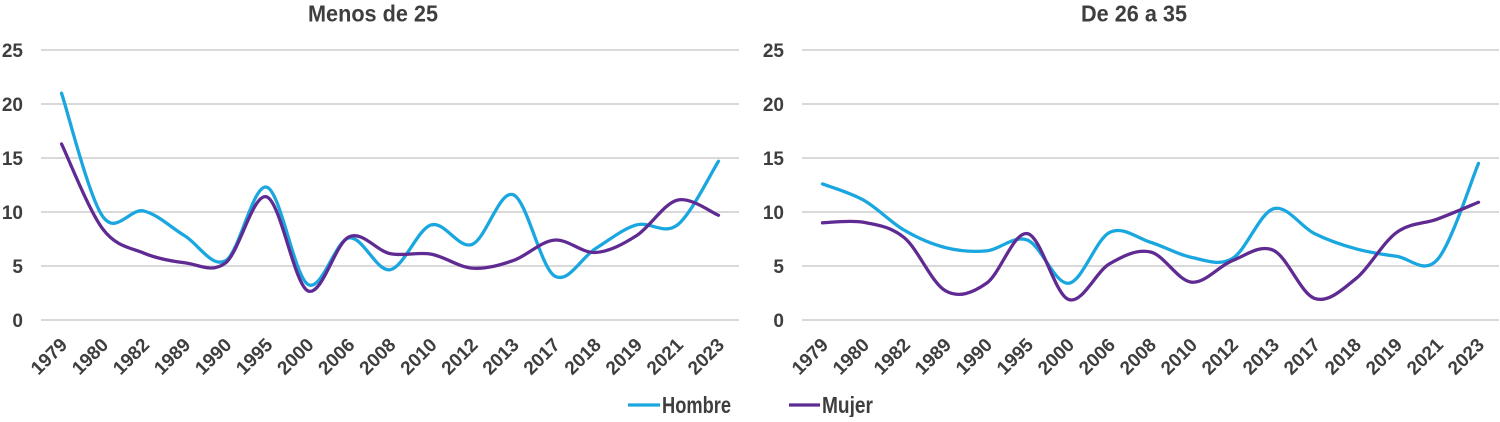 This screenshot has height=422, width=1500. What do you see at coordinates (1134, 14) in the screenshot?
I see `svg-text: De 26 a 35` at bounding box center [1134, 14].